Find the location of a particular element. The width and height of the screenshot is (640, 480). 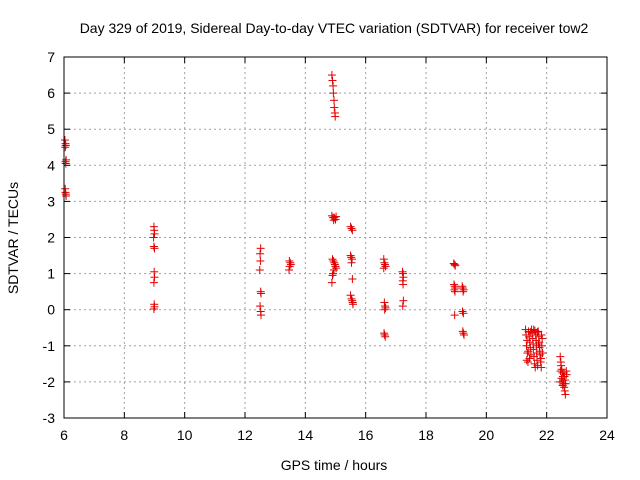

x-tick-labels: 6 8 10 12 14 16 18 20 22 24 is located at coordinates (337, 435).